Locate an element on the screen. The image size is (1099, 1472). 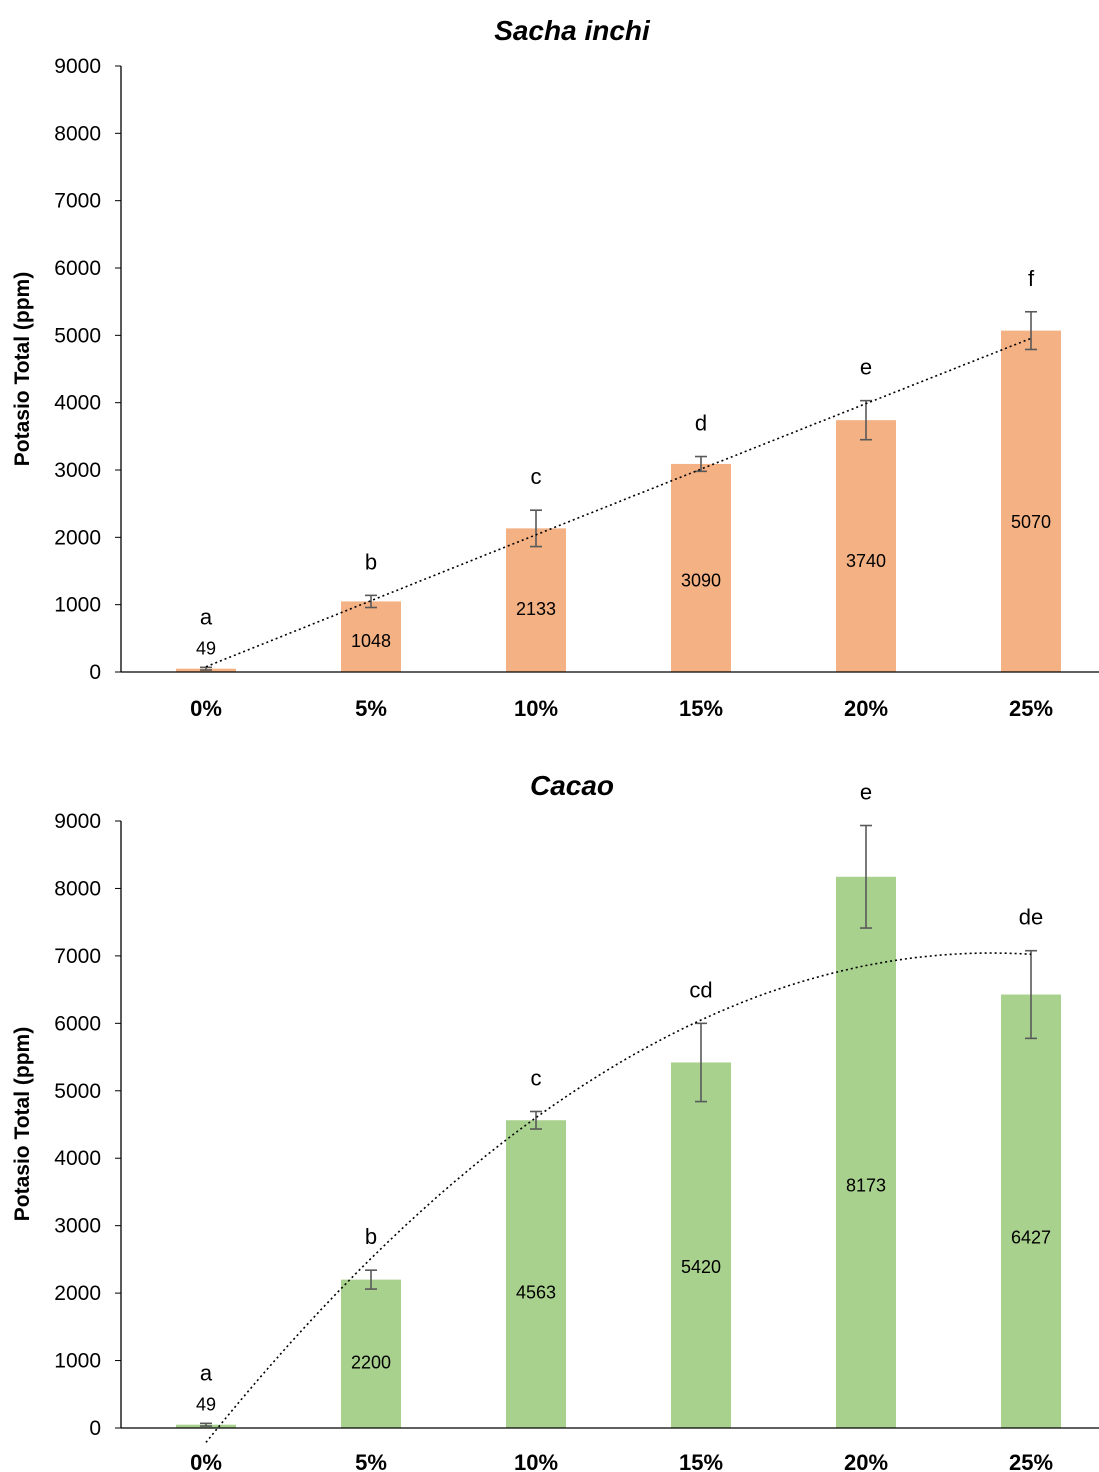
data-label: 8173 is located at coordinates (866, 1185).